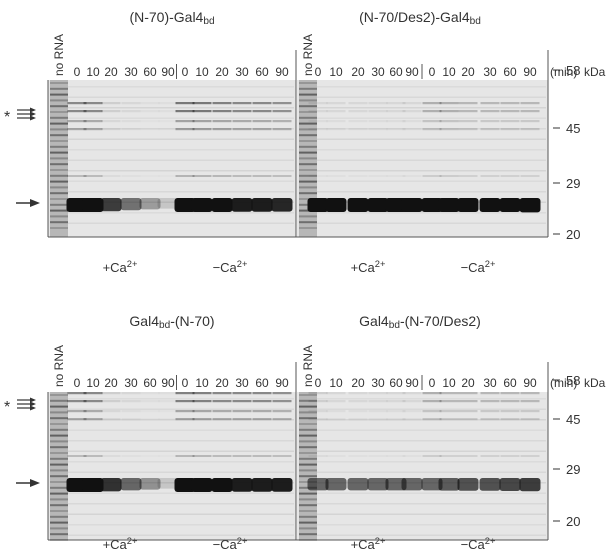 The height and width of the screenshot is (551, 608). What do you see at coordinates (368, 267) in the screenshot?
I see `condition-label: +Ca2+` at bounding box center [368, 267].